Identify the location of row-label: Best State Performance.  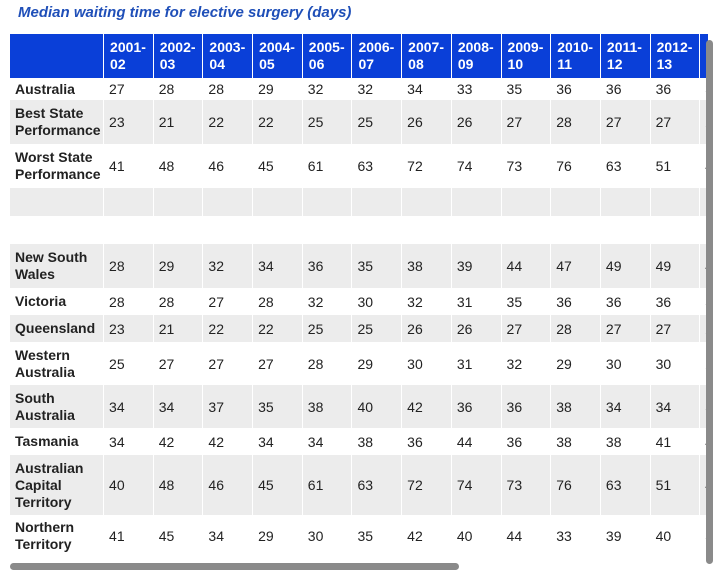
(57, 122).